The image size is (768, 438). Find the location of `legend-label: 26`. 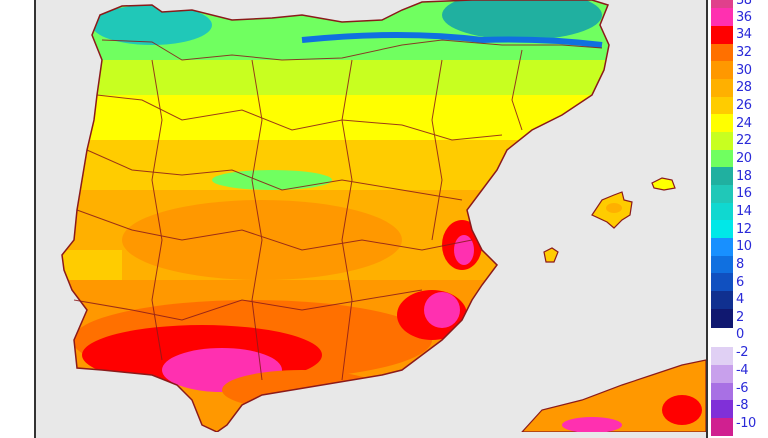

legend-label: 26 is located at coordinates (744, 105).